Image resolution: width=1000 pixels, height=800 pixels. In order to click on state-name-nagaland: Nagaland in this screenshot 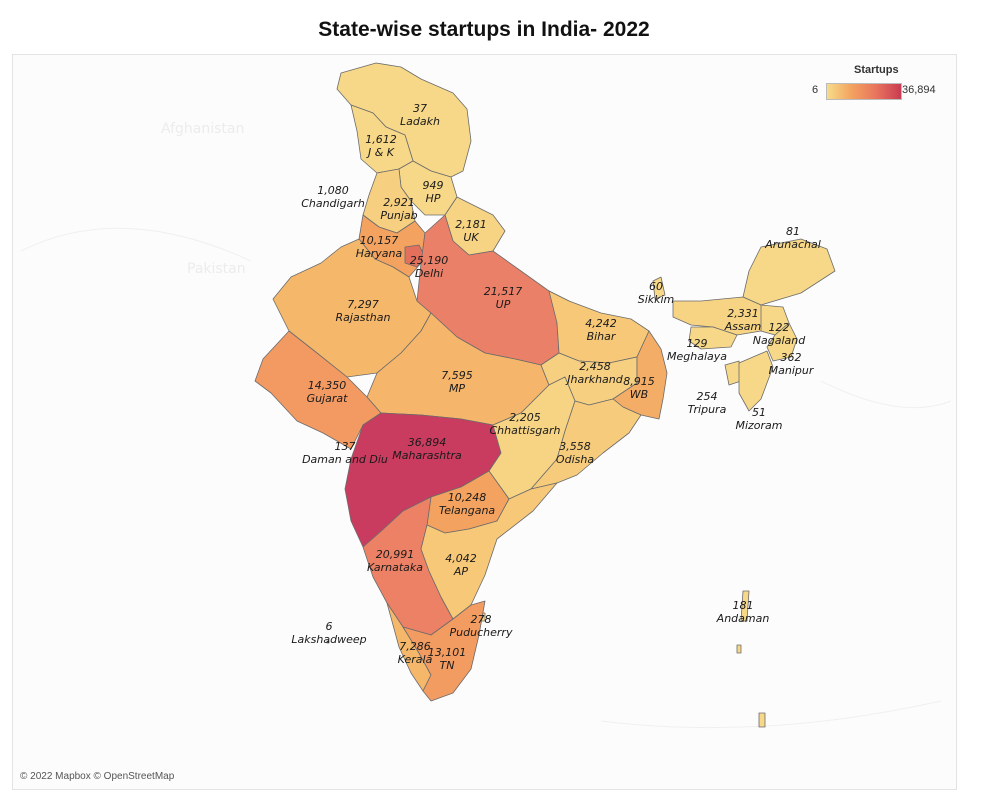, I will do `click(779, 340)`.